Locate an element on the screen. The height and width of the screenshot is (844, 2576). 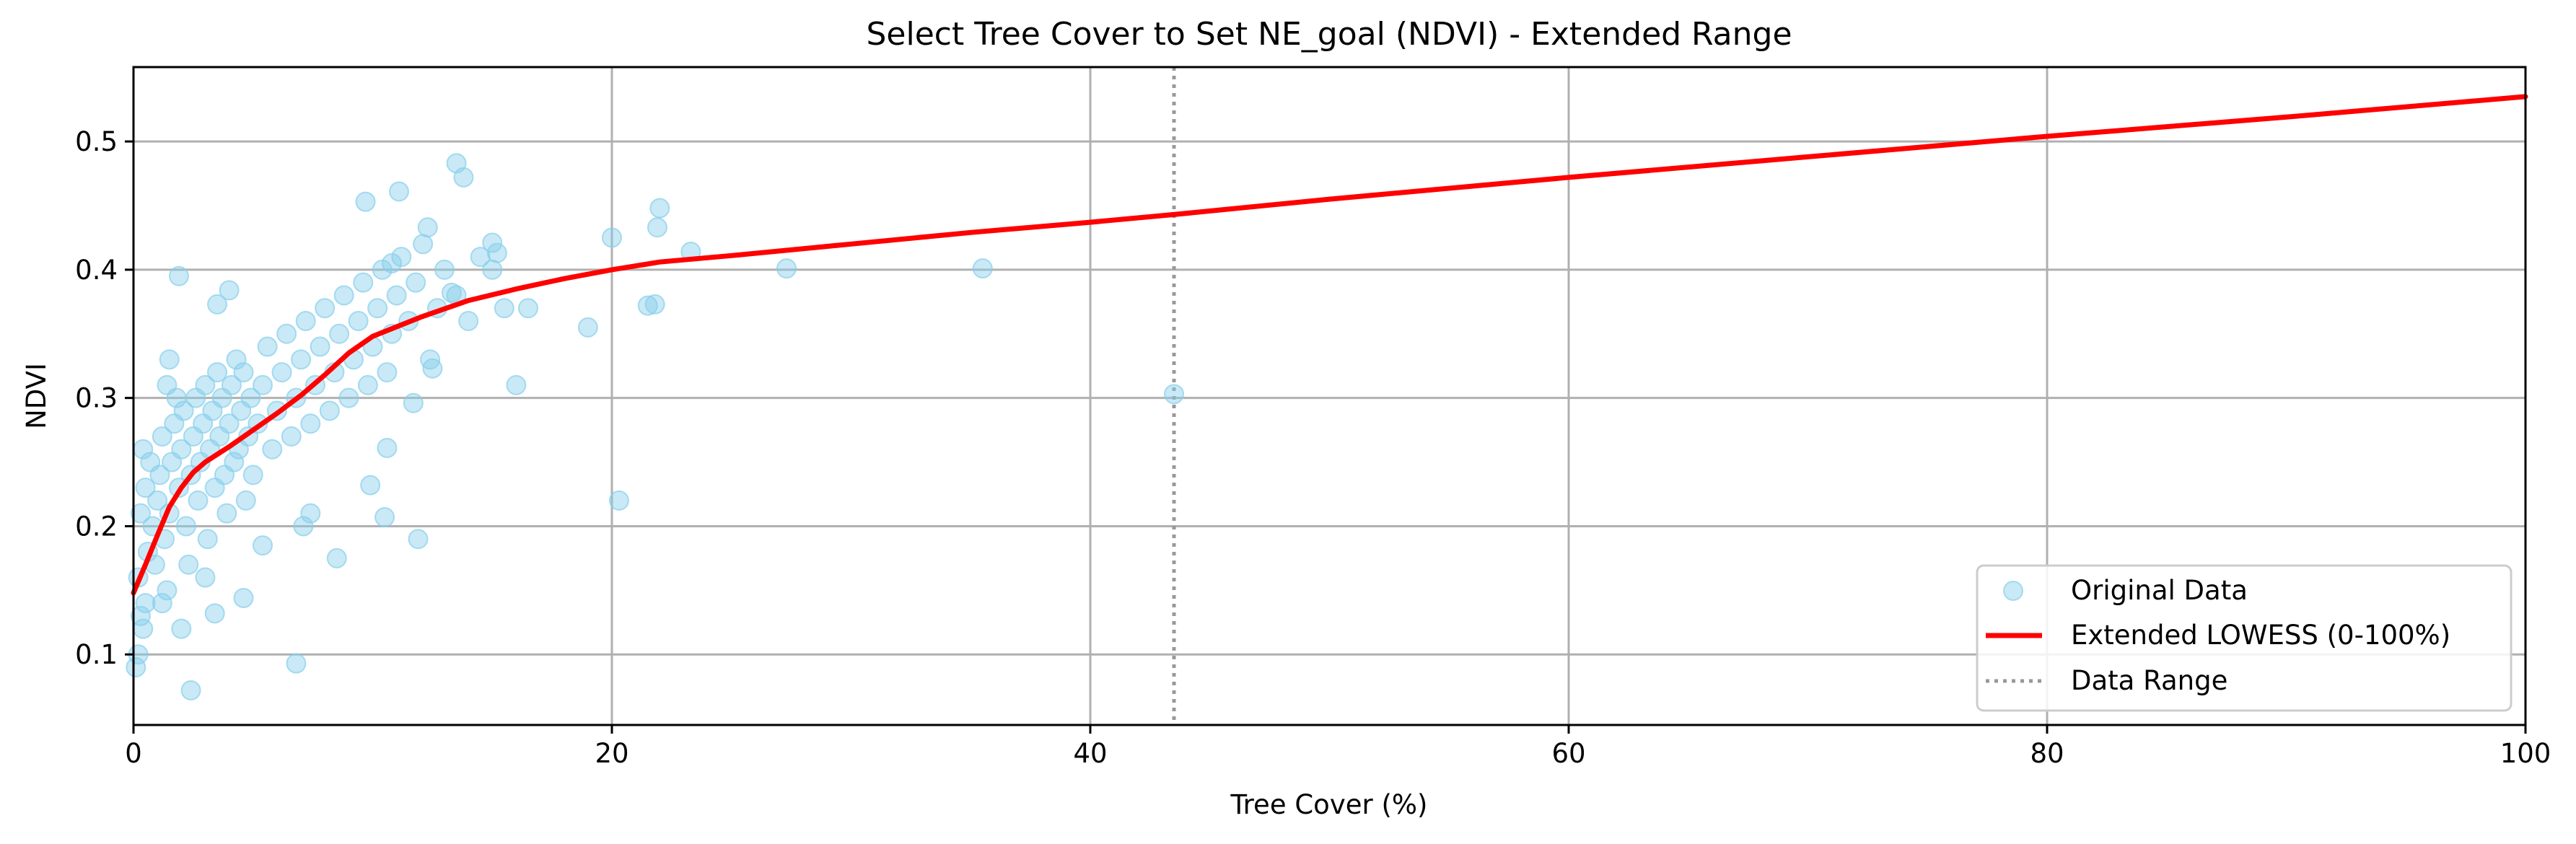
y-tick-label: 0.2 is located at coordinates (97, 526).